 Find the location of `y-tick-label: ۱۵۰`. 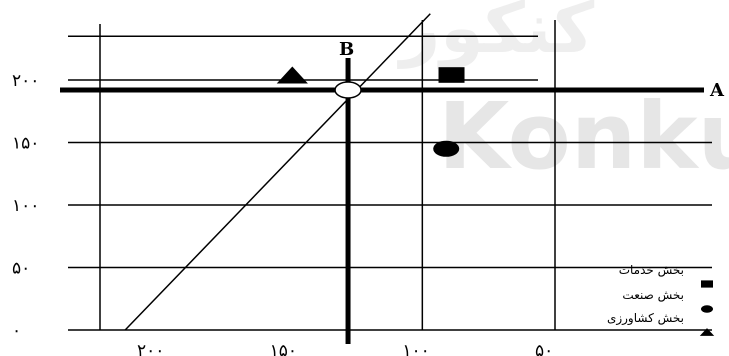

y-tick-label: ۱۵۰ is located at coordinates (25, 144).